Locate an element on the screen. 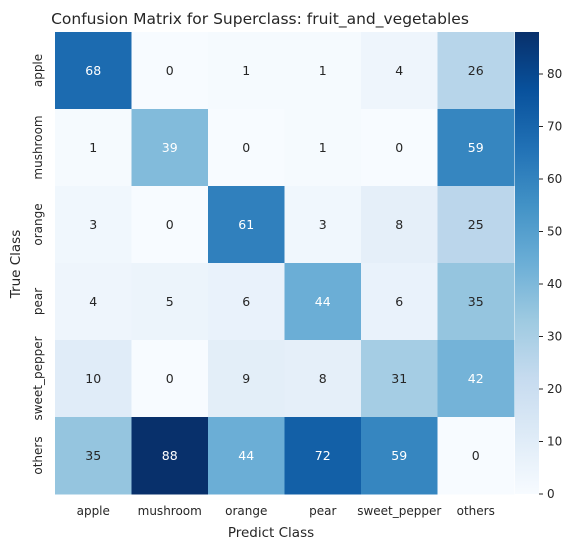 This screenshot has height=548, width=575. x-tick-label: orange is located at coordinates (246, 511).